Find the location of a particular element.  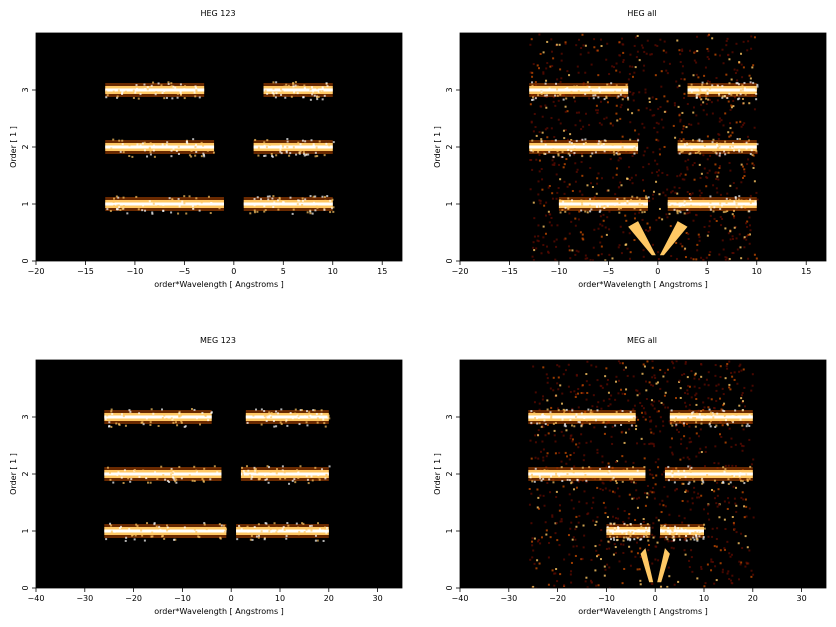

x-tick-label: 20 is located at coordinates (329, 598).